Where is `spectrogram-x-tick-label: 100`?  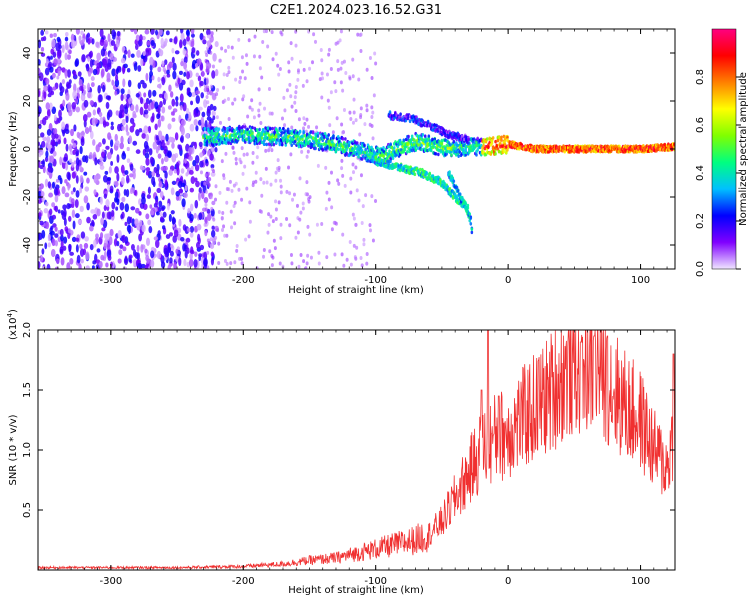
spectrogram-x-tick-label: 100 is located at coordinates (640, 280).